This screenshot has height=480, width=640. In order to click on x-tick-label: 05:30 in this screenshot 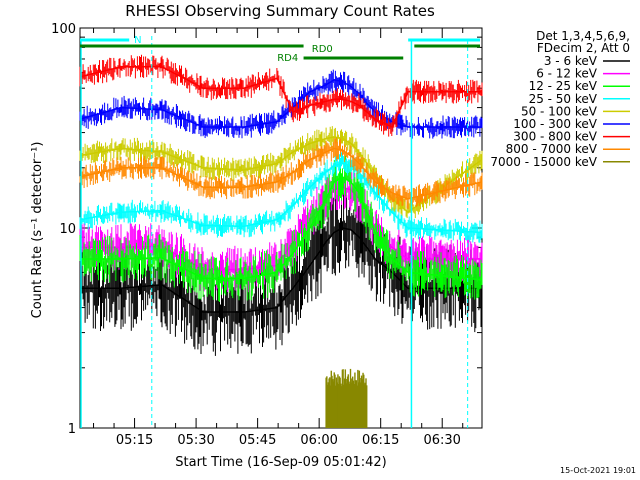, I will do `click(195, 440)`.